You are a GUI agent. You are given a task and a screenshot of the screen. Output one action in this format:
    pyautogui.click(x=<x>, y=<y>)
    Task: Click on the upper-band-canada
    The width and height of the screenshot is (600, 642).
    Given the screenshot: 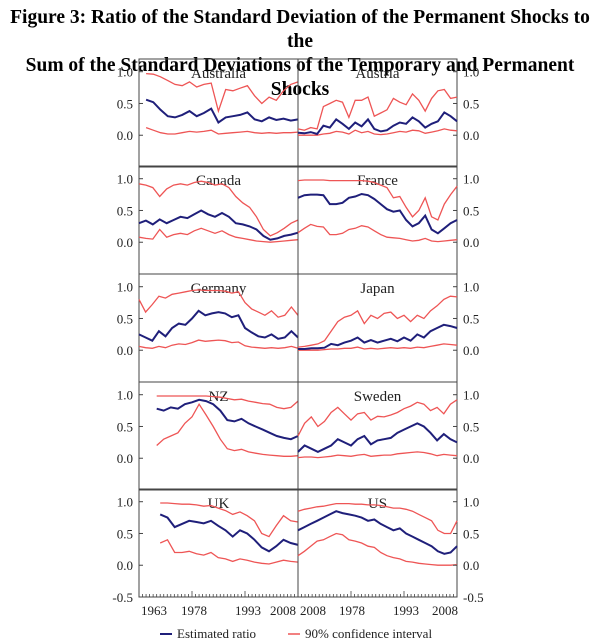 What is the action you would take?
    pyautogui.click(x=218, y=208)
    